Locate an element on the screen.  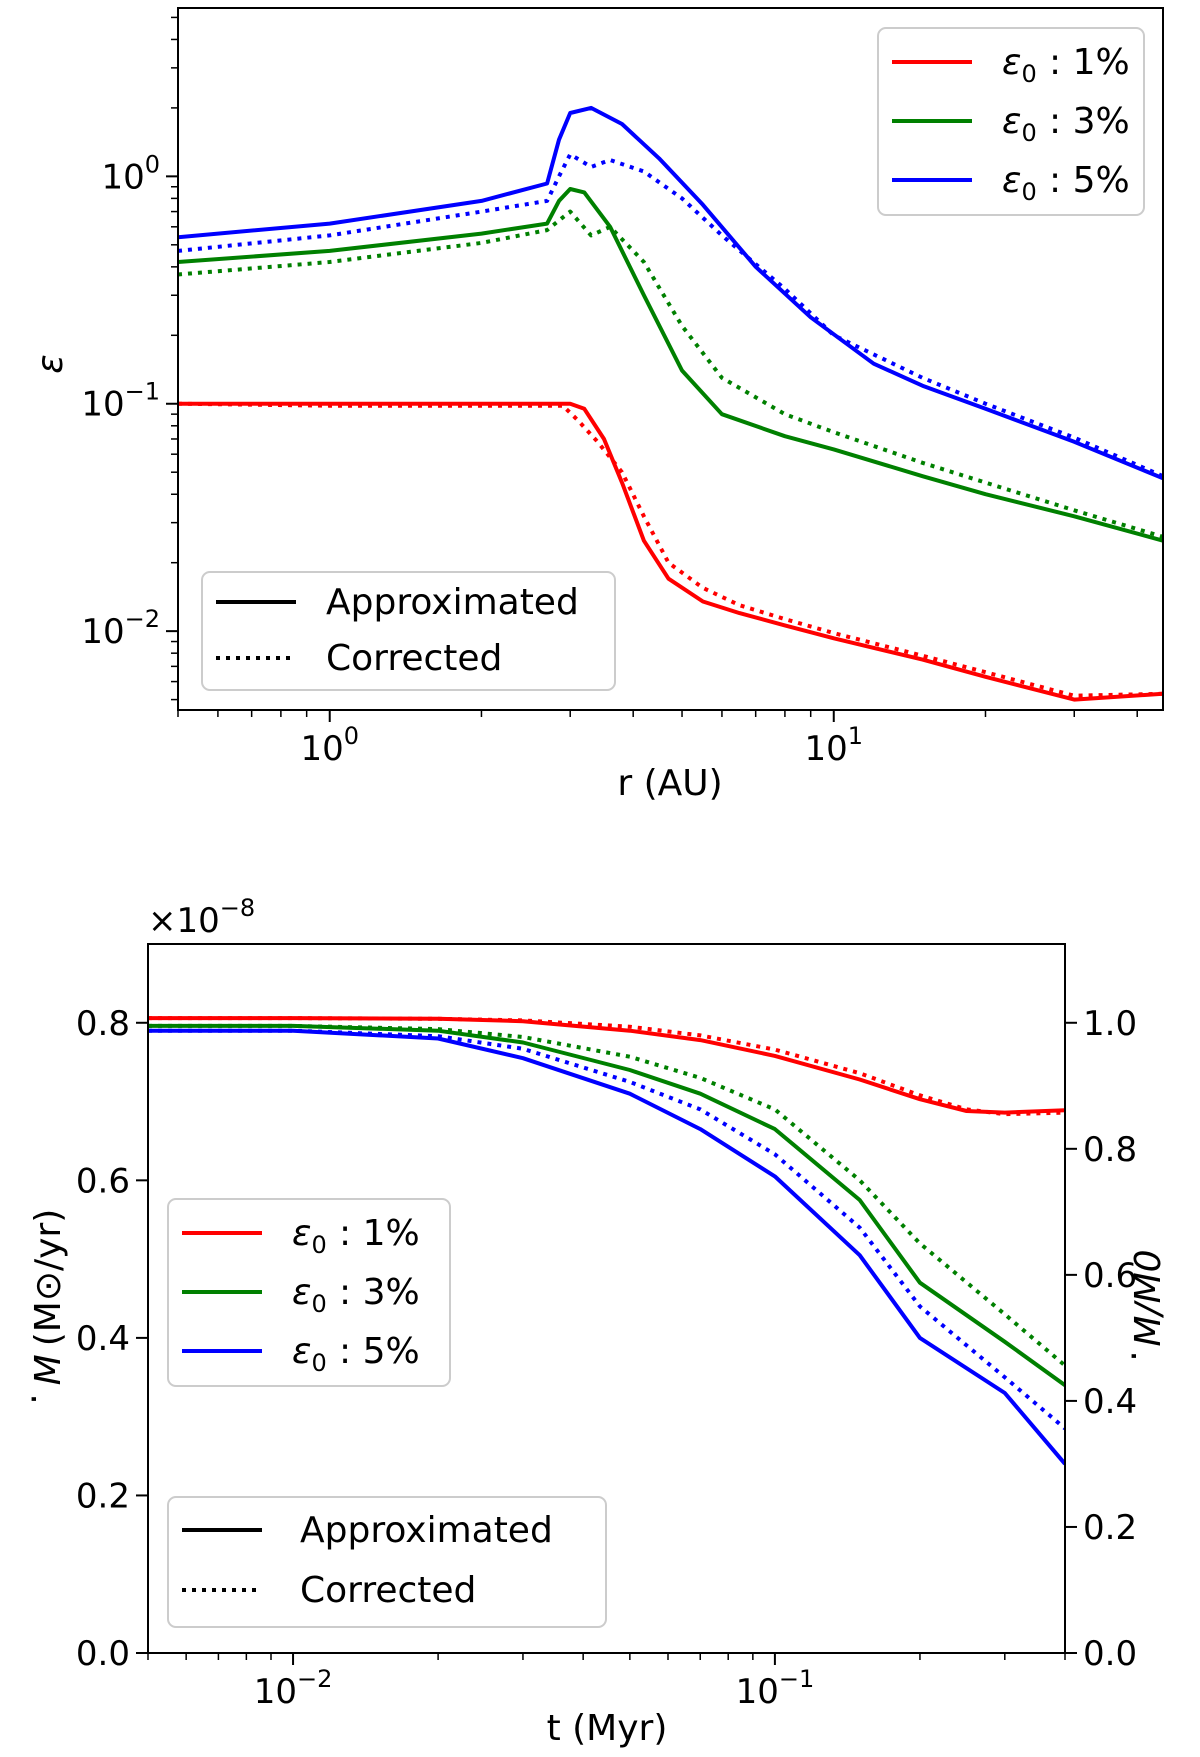
x-tick-label: 10⁻² is located at coordinates (293, 1688).